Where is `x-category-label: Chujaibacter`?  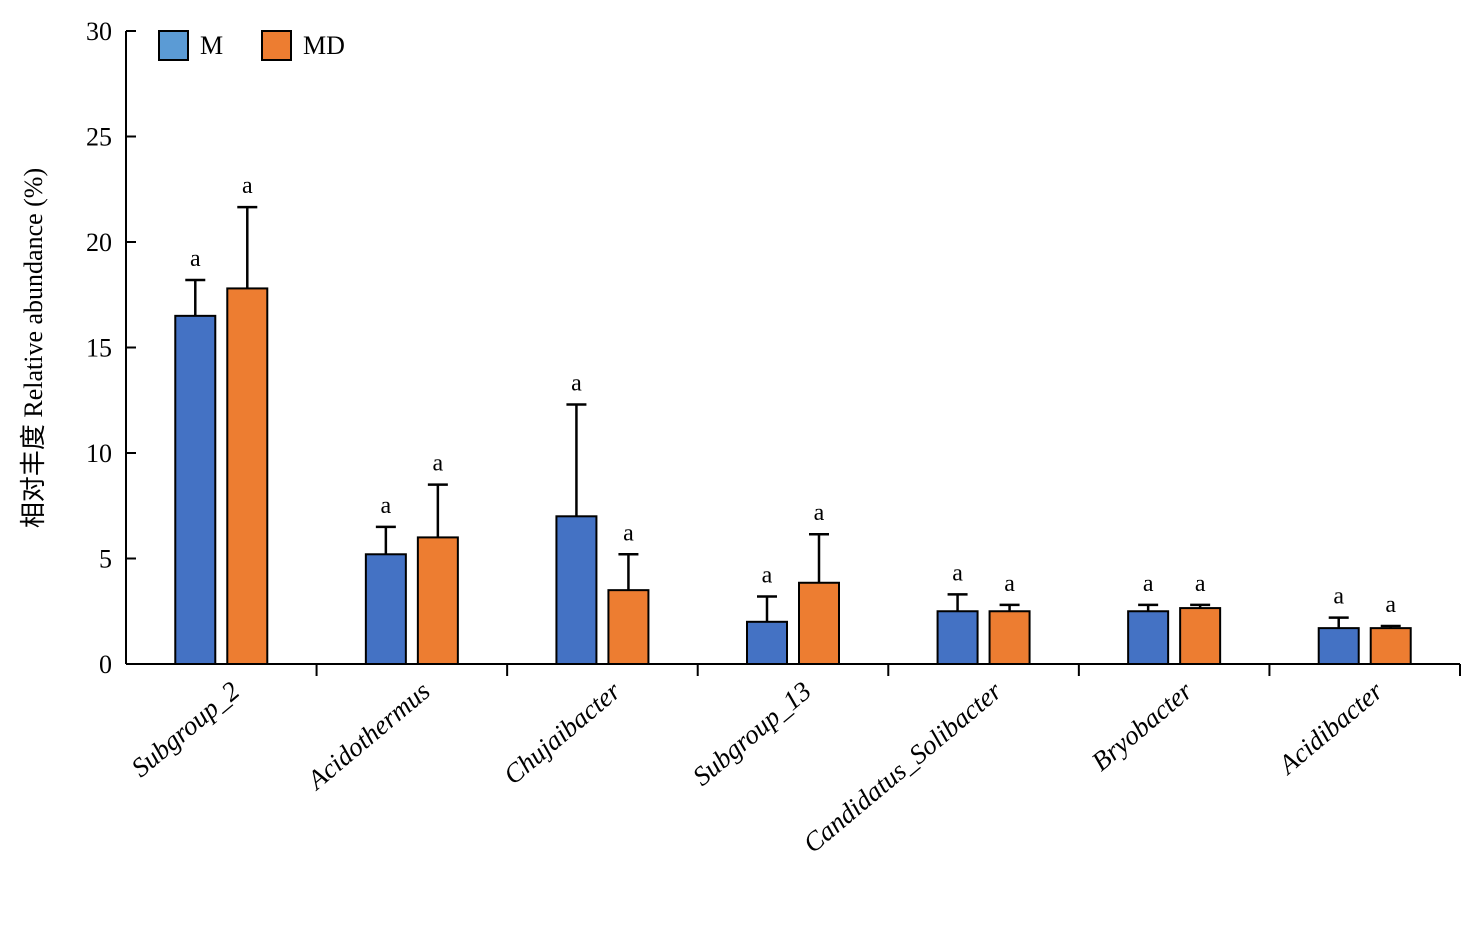
x-category-label: Chujaibacter is located at coordinates (562, 732).